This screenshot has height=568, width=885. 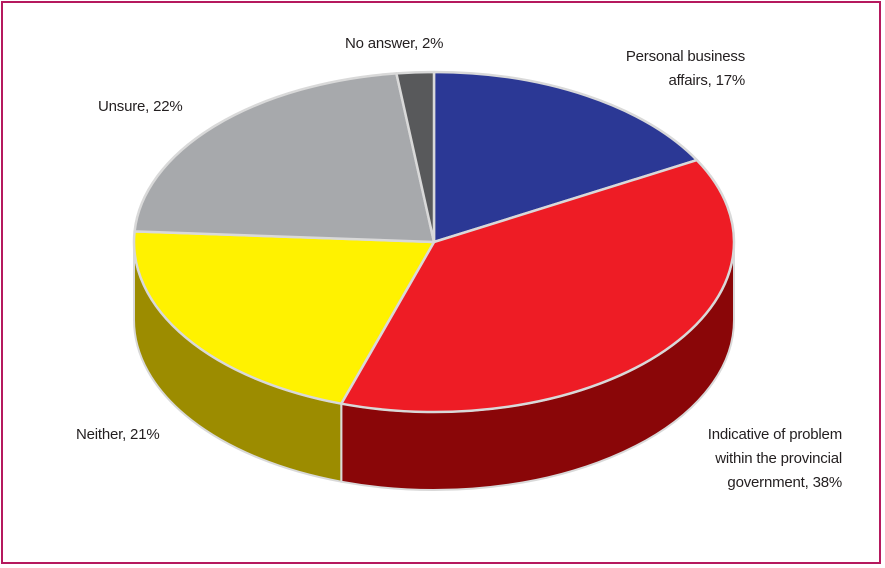 I want to click on pie-slice-no-answer, so click(x=415, y=157).